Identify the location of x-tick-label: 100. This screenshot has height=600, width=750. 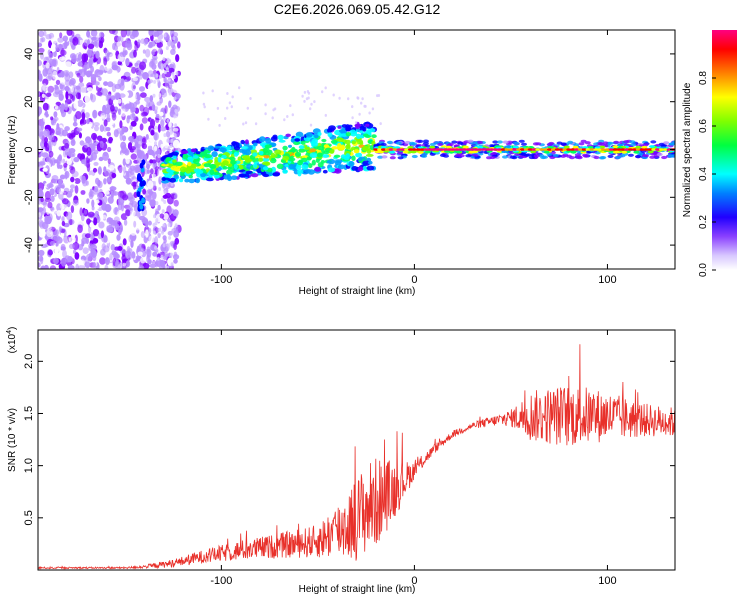
(607, 581).